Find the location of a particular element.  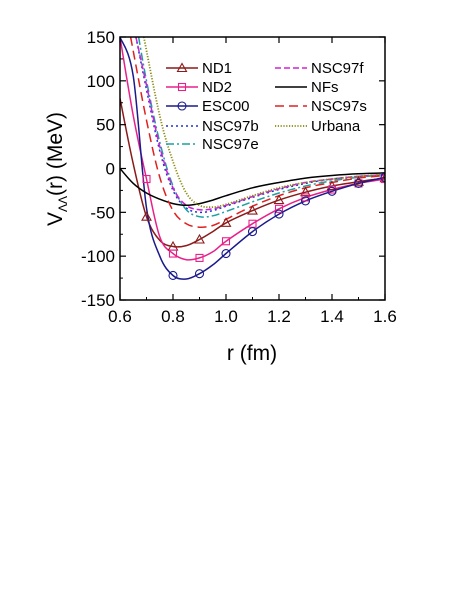

x-tick-label: 1.2 is located at coordinates (279, 316).